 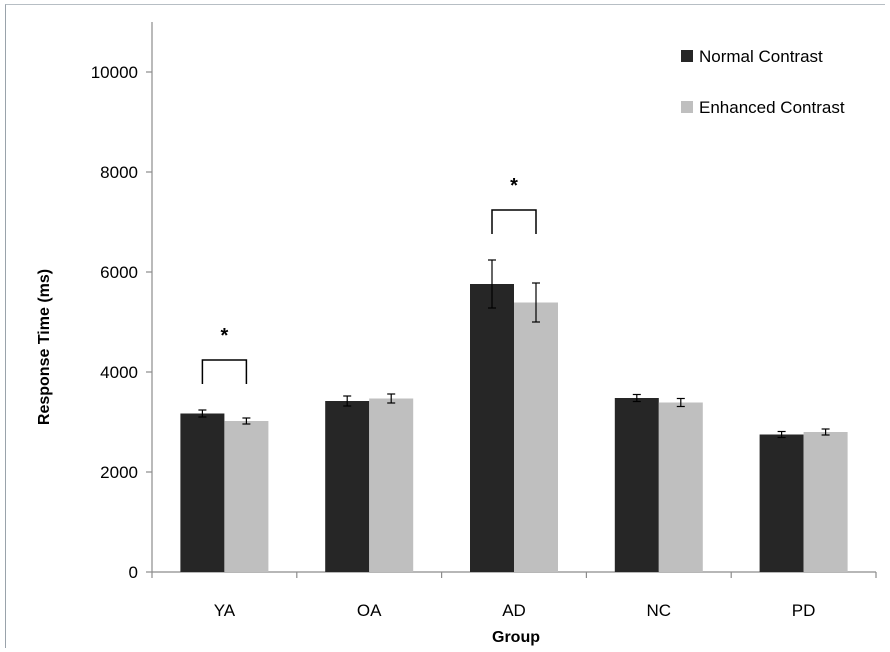 What do you see at coordinates (114, 72) in the screenshot?
I see `y-tick-label: 10000` at bounding box center [114, 72].